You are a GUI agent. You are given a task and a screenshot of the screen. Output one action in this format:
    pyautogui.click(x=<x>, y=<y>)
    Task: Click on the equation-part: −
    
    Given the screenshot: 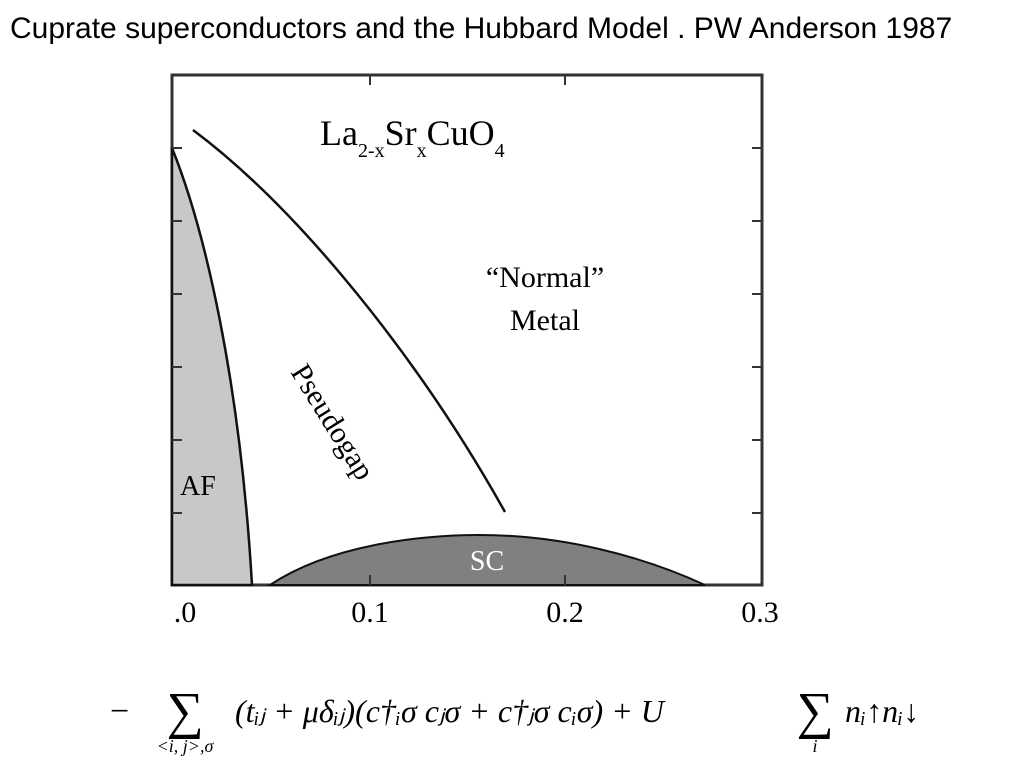 What is the action you would take?
    pyautogui.click(x=119, y=711)
    